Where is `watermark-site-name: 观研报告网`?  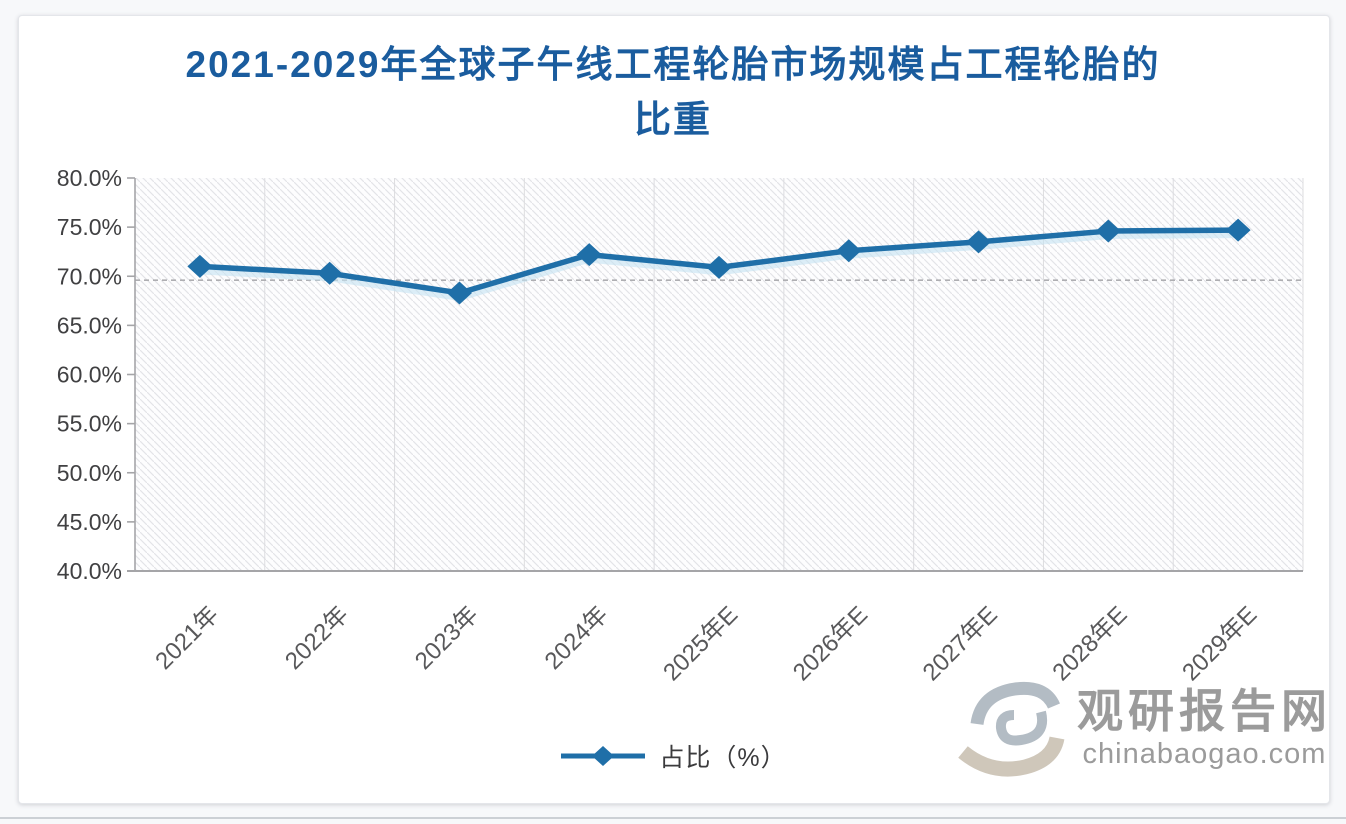
watermark-site-name: 观研报告网 is located at coordinates (1204, 711).